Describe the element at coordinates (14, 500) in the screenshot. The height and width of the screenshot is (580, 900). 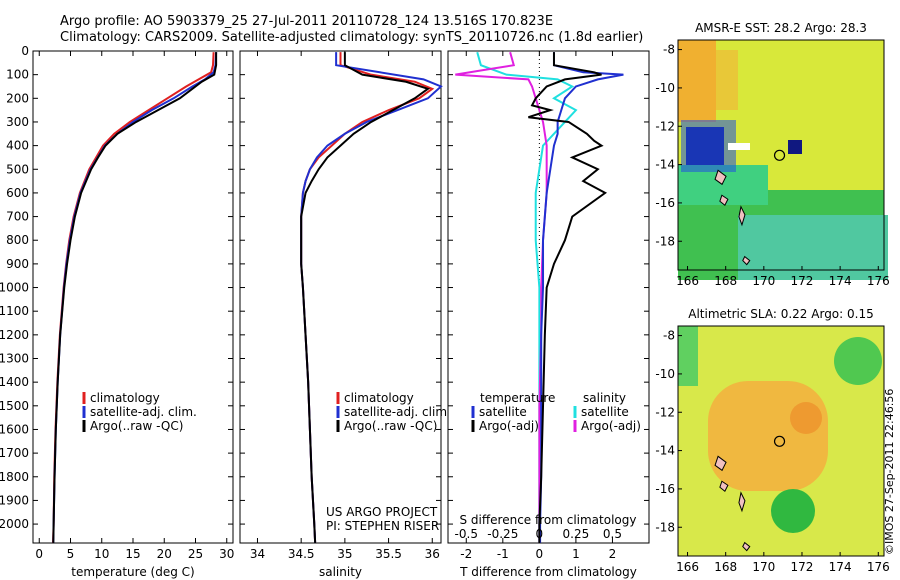
I see `depth-tick-label: 1900` at that location.